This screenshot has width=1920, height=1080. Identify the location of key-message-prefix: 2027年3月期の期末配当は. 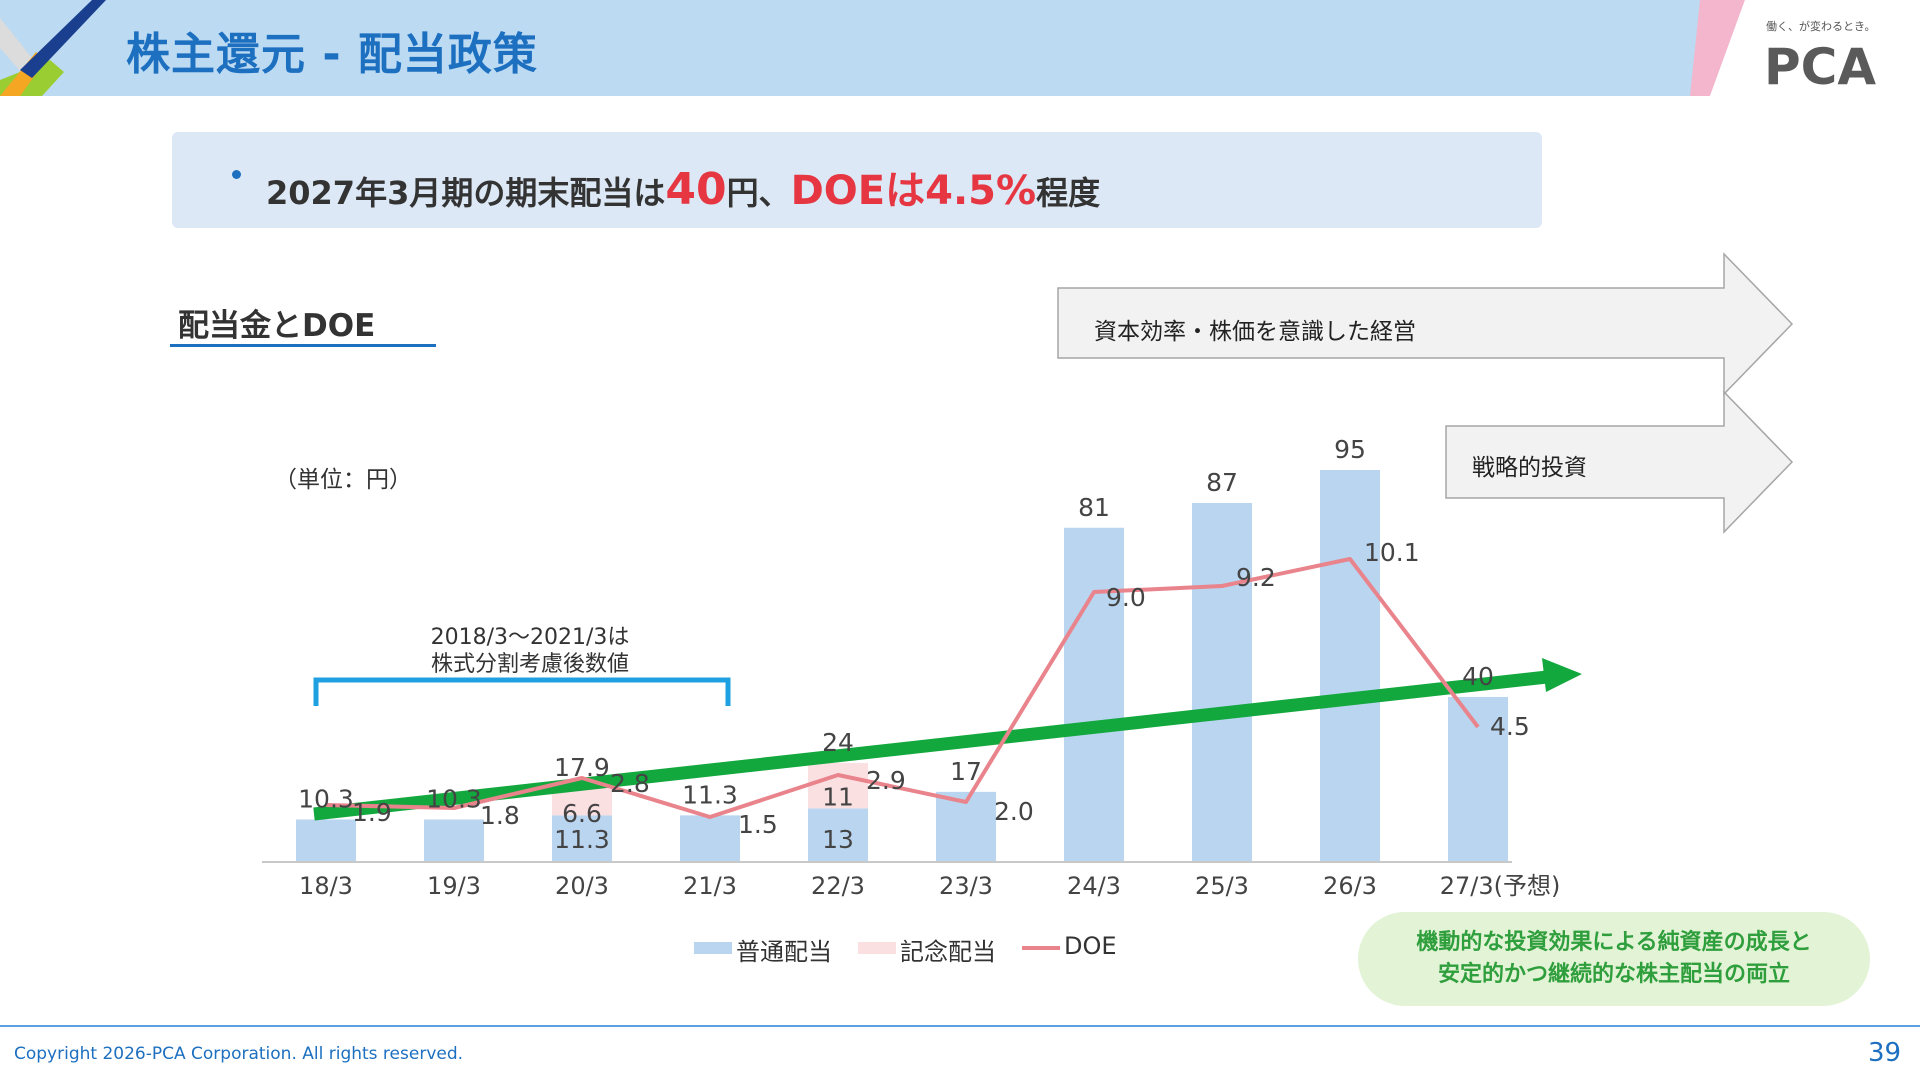
(466, 193).